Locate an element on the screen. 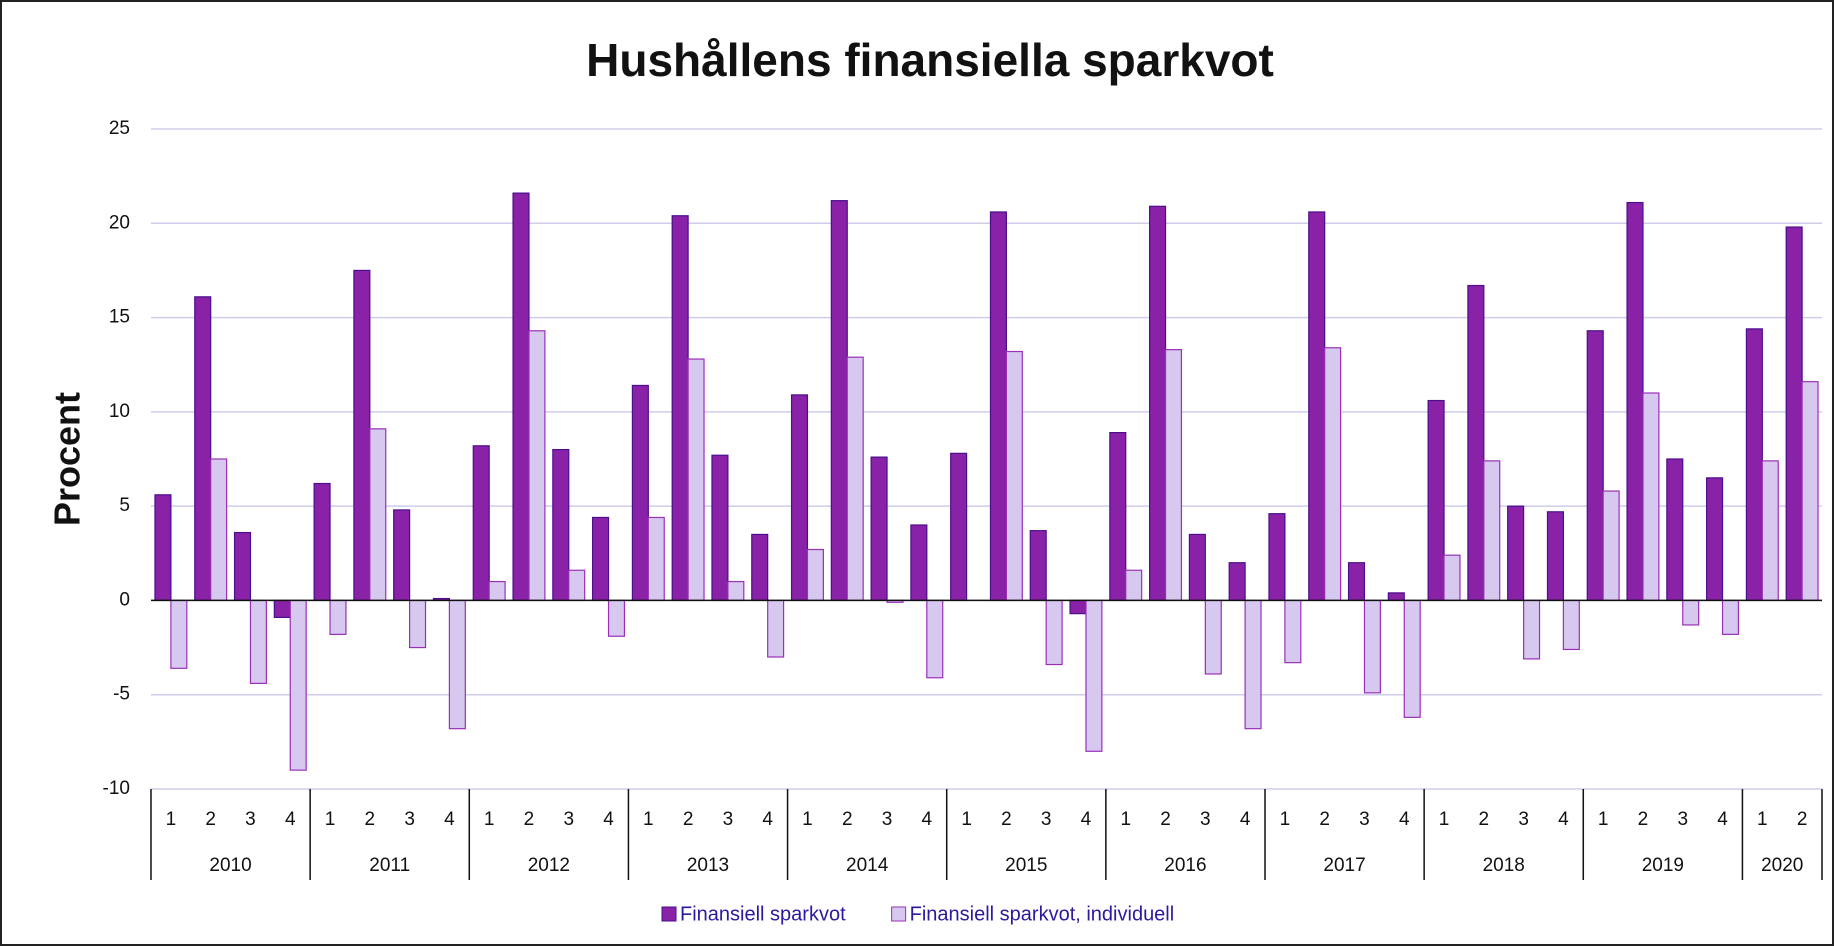 The width and height of the screenshot is (1834, 946). x-group-label: 2020 is located at coordinates (1782, 865).